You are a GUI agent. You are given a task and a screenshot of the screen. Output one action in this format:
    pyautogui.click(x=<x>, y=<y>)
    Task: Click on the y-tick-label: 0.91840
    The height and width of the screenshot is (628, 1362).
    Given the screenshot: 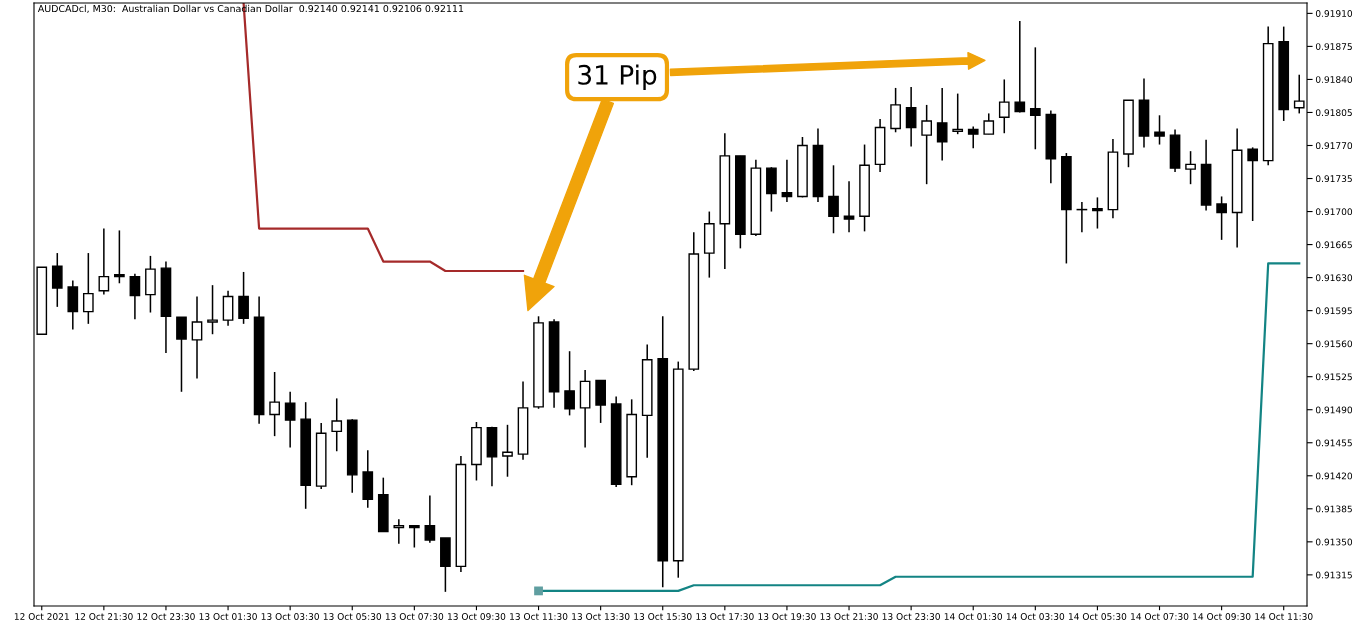 What is the action you would take?
    pyautogui.click(x=1334, y=79)
    